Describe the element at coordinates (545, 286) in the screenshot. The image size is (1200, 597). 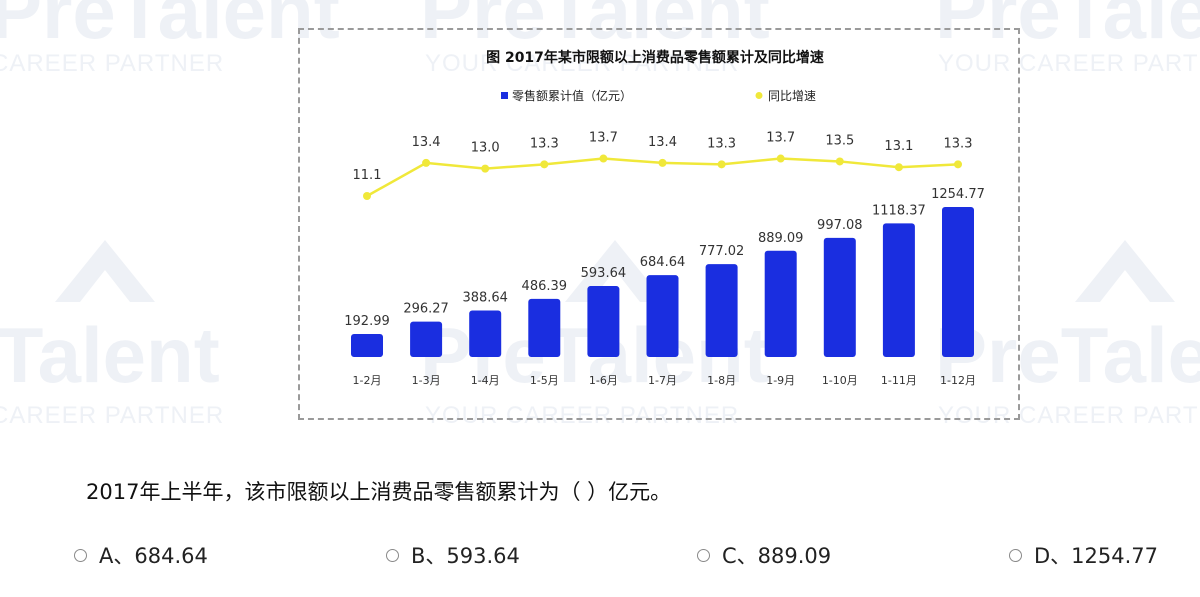
I see `bar-value-label: 486.39` at that location.